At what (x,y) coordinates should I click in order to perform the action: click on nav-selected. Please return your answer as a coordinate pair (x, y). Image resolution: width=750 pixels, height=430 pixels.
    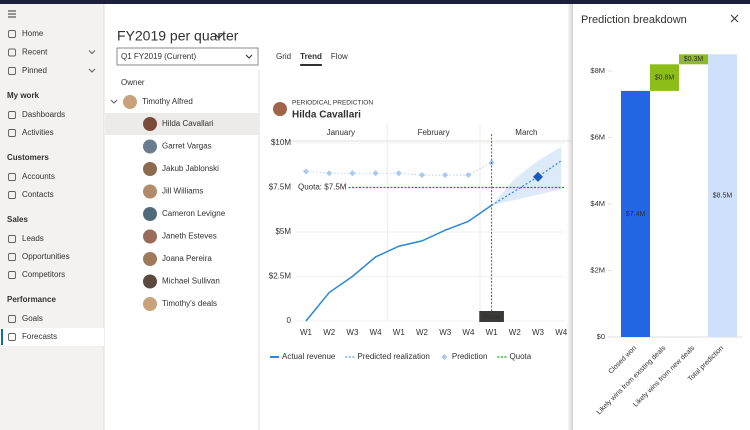
    Looking at the image, I should click on (52, 337).